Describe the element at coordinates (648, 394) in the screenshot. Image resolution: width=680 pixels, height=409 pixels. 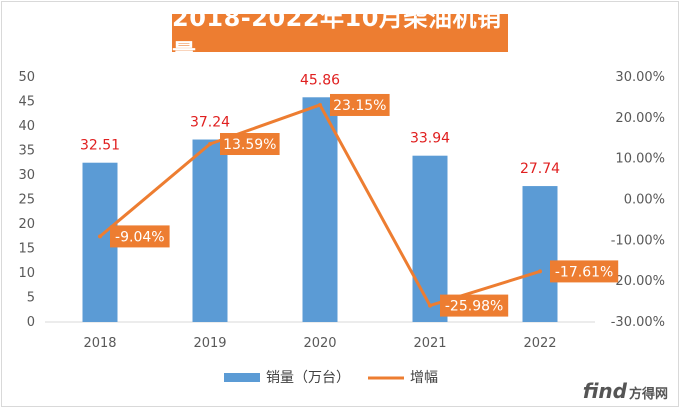
I see `watermark-cn: 方得网` at that location.